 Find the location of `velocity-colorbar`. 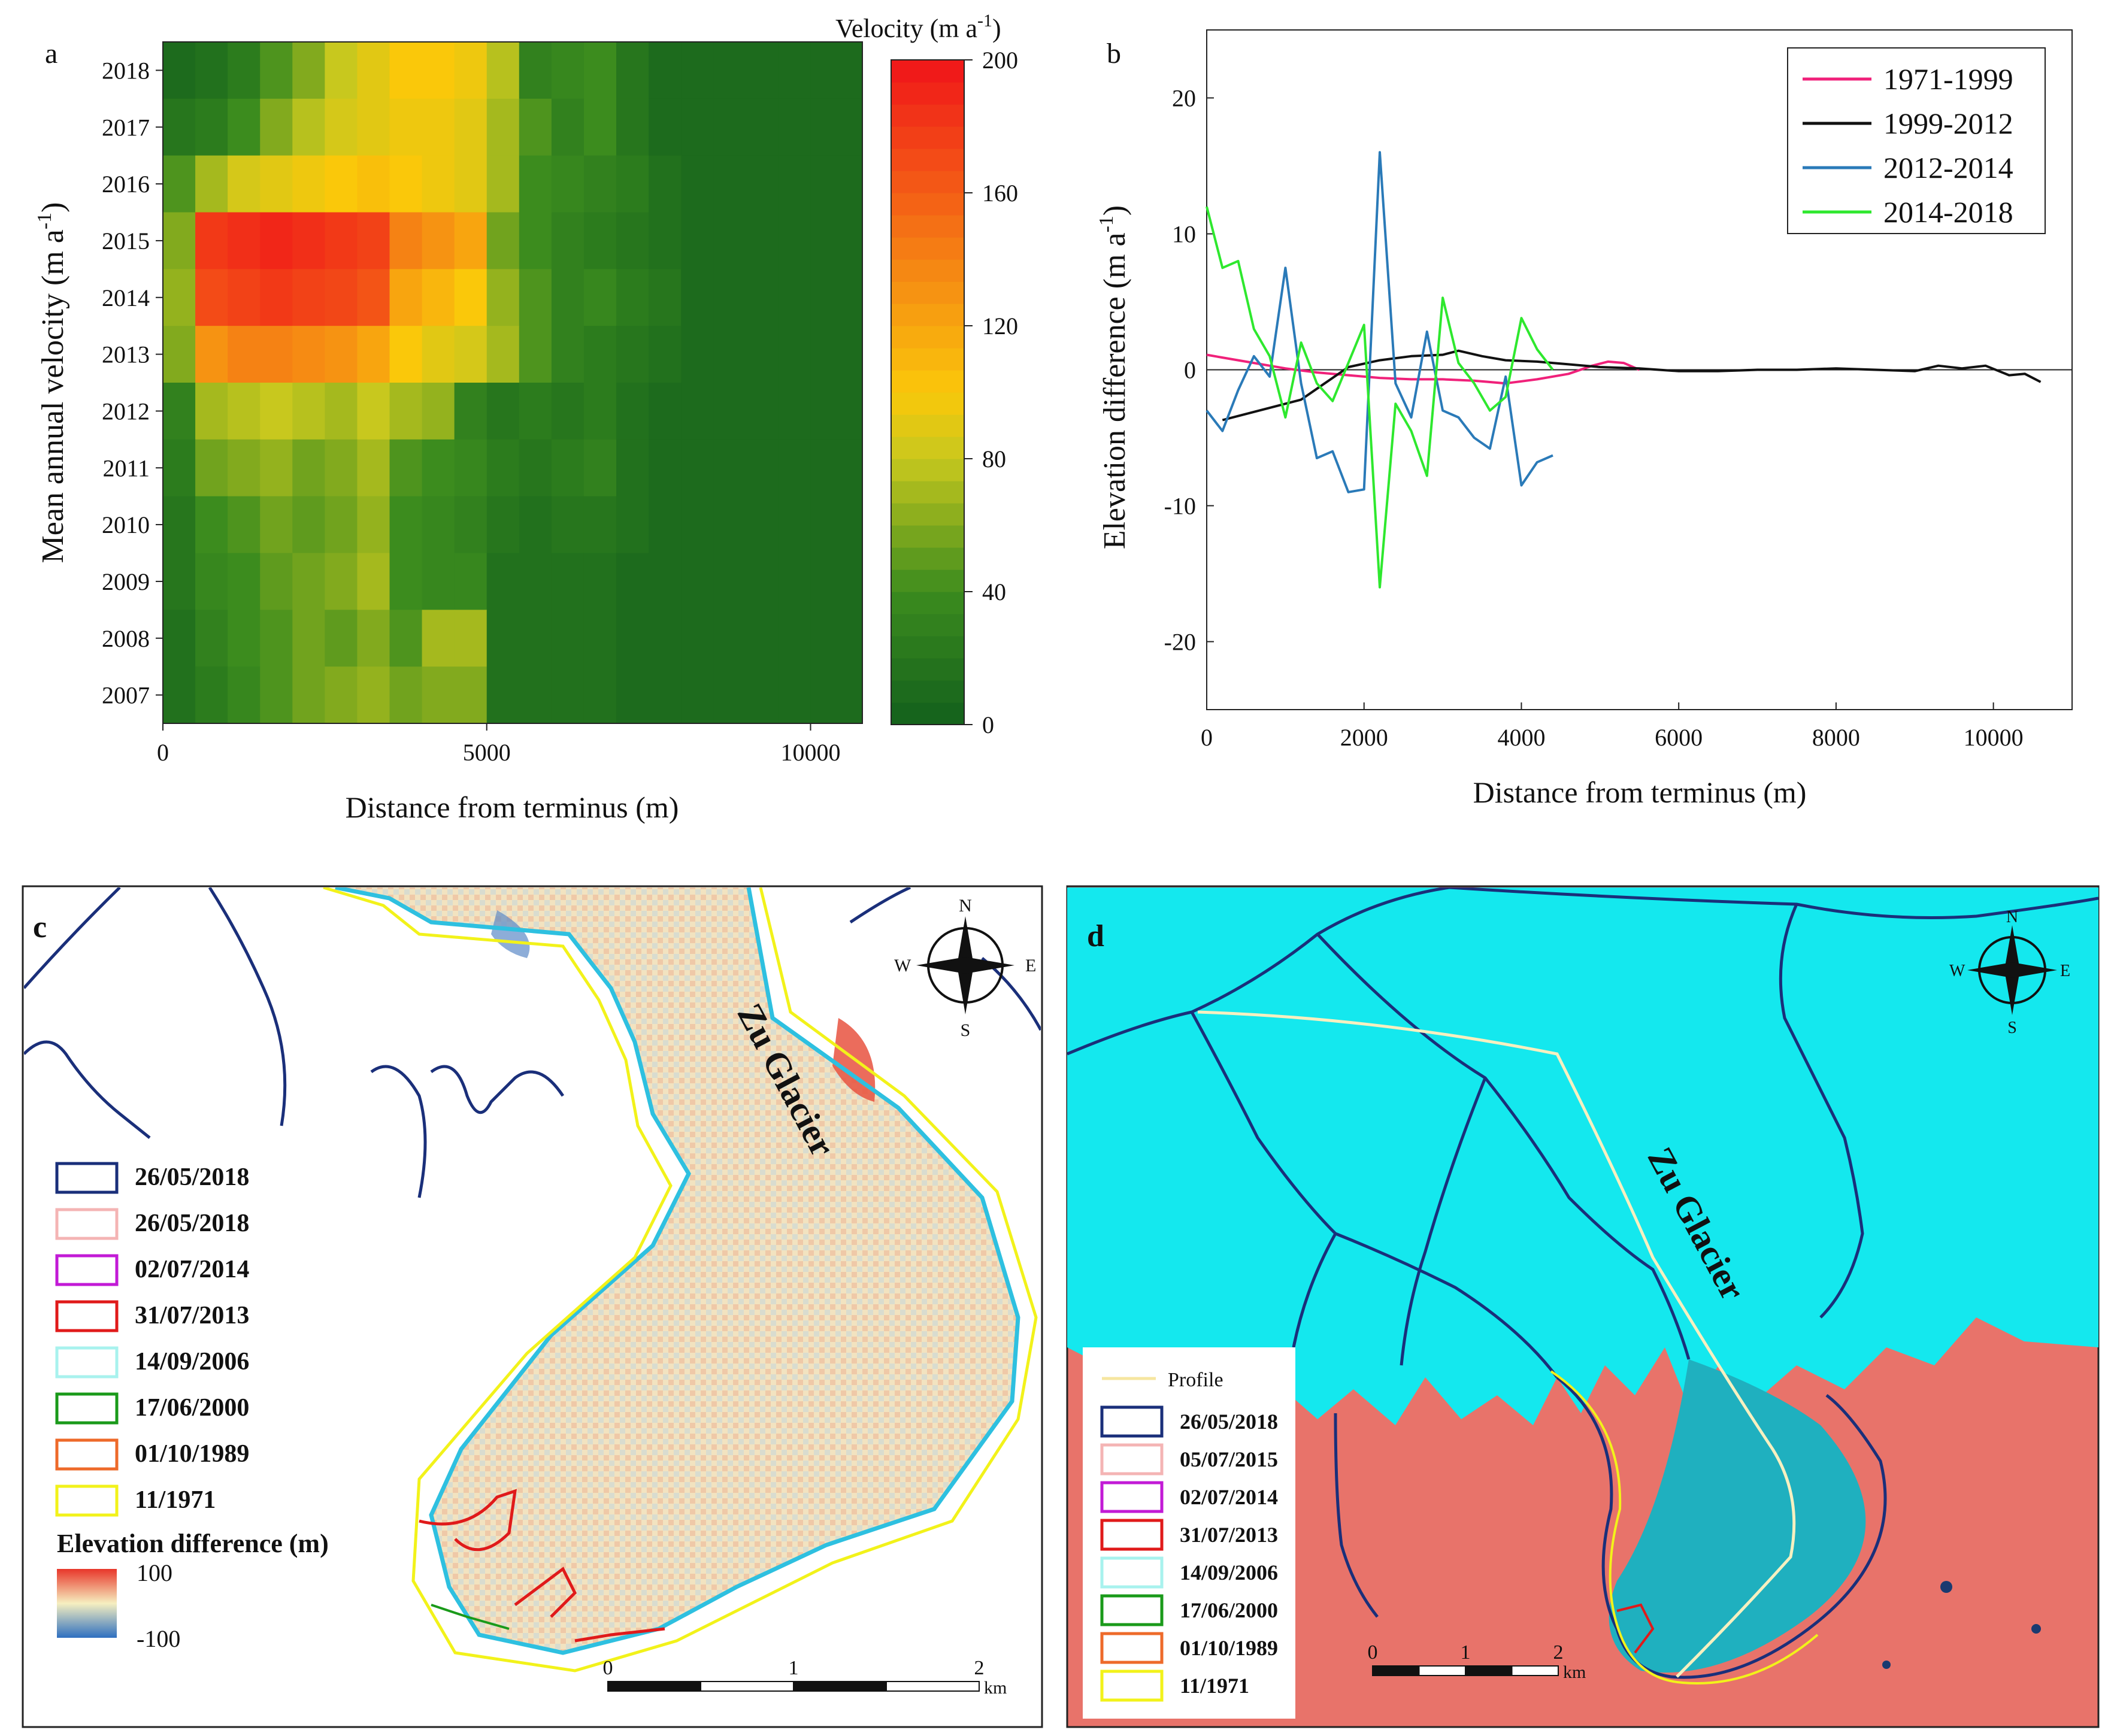

velocity-colorbar is located at coordinates (927, 392).